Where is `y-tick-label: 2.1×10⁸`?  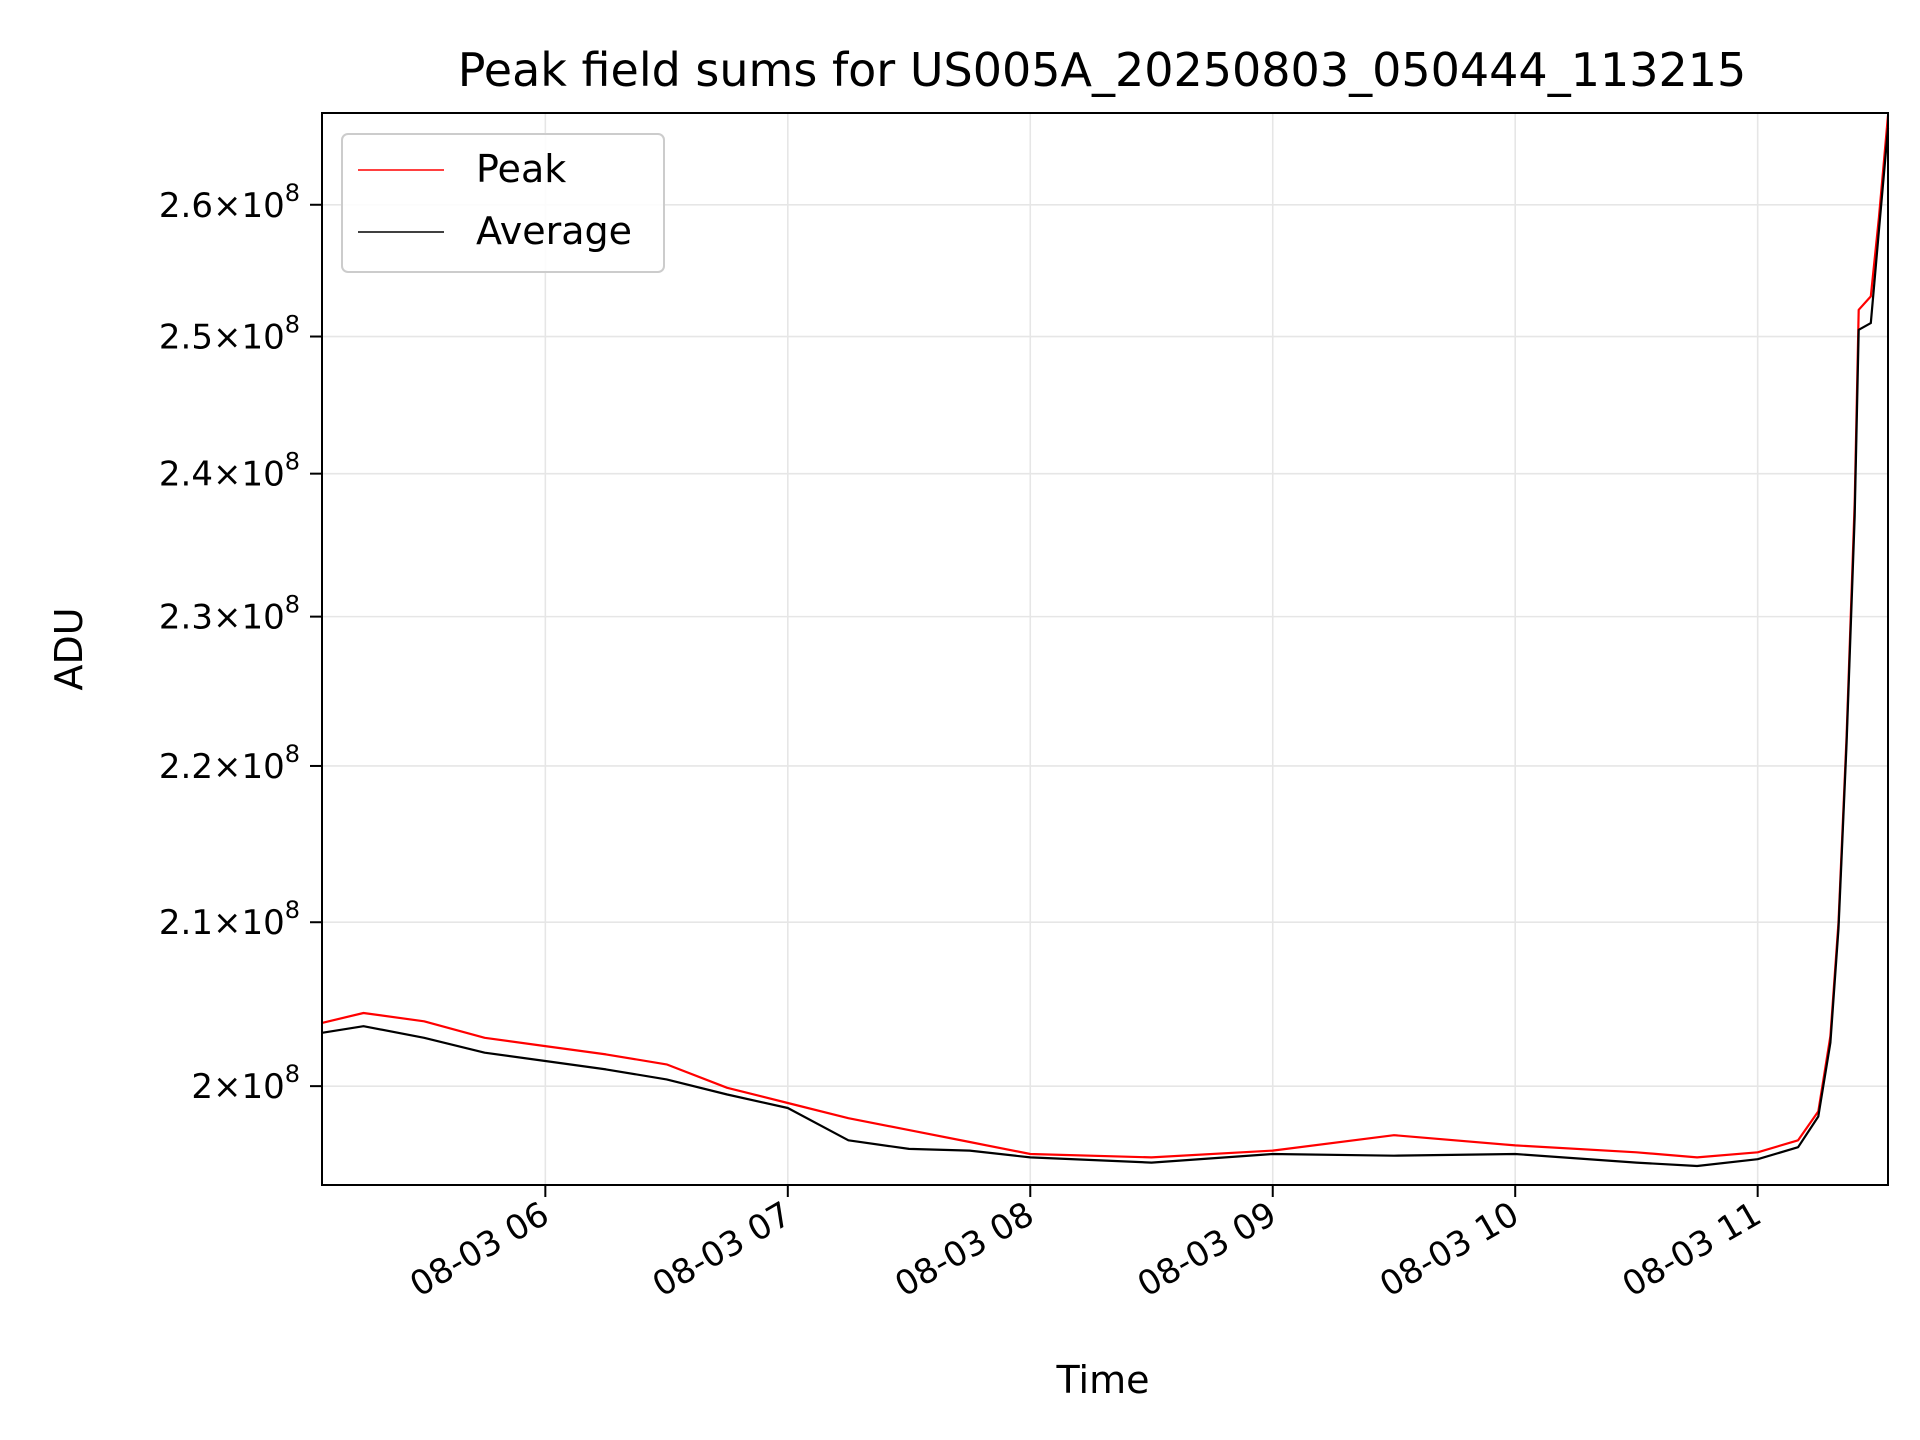 y-tick-label: 2.1×10⁸ is located at coordinates (229, 919).